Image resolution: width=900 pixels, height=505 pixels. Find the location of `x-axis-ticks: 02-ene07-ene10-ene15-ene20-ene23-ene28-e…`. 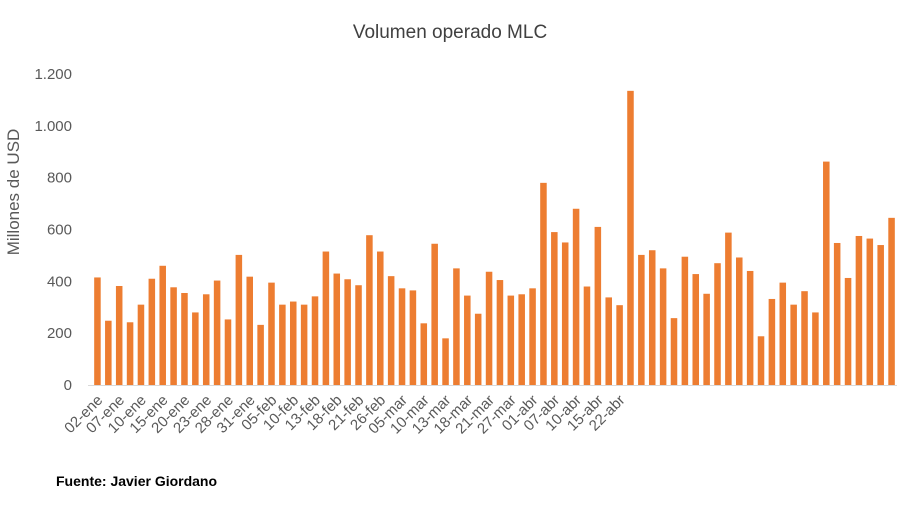

x-axis-ticks: 02-ene07-ene10-ene15-ene20-ene23-ene28-e… is located at coordinates (344, 415).